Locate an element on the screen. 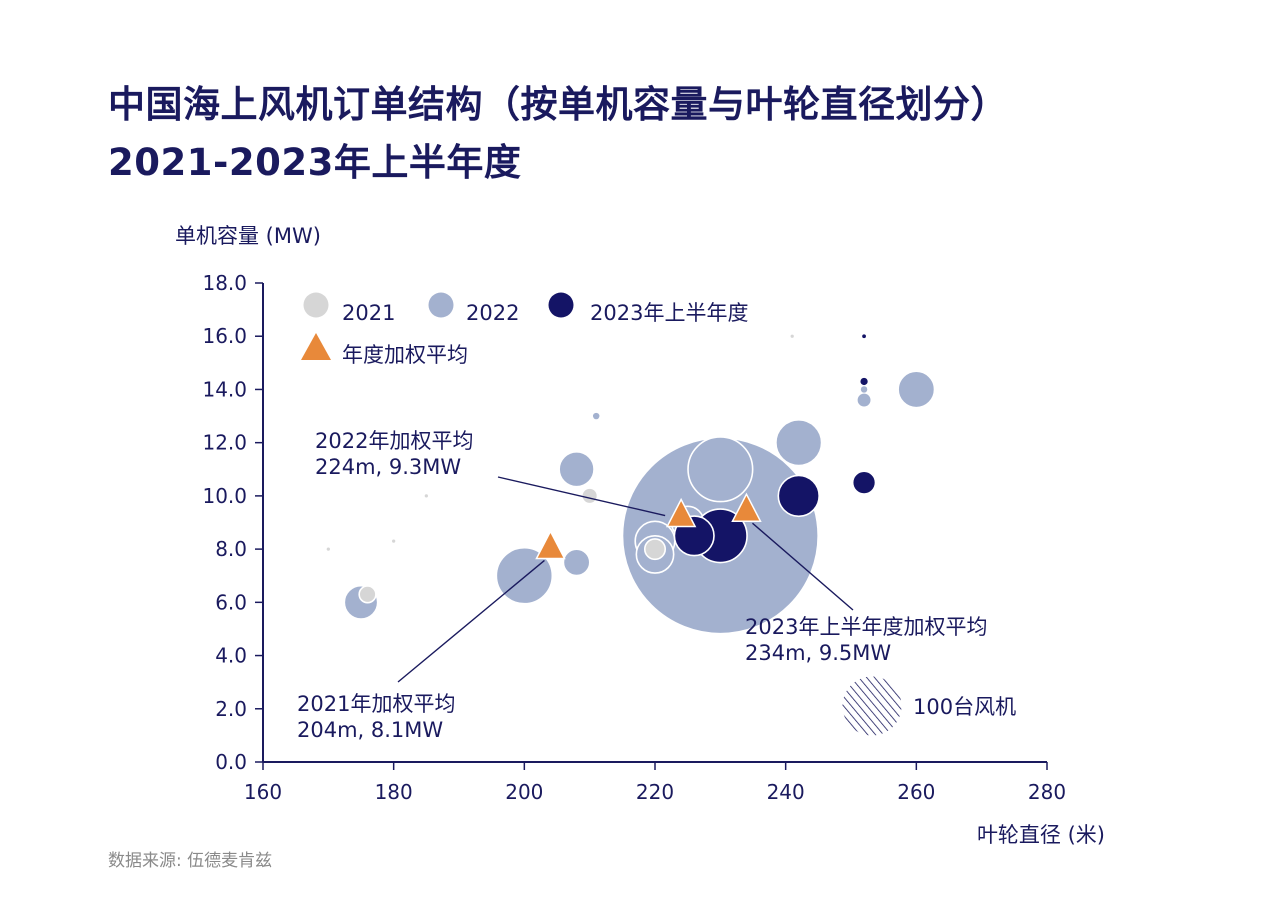 This screenshot has width=1284, height=920. legend-label-y2022: 2022 is located at coordinates (492, 313).